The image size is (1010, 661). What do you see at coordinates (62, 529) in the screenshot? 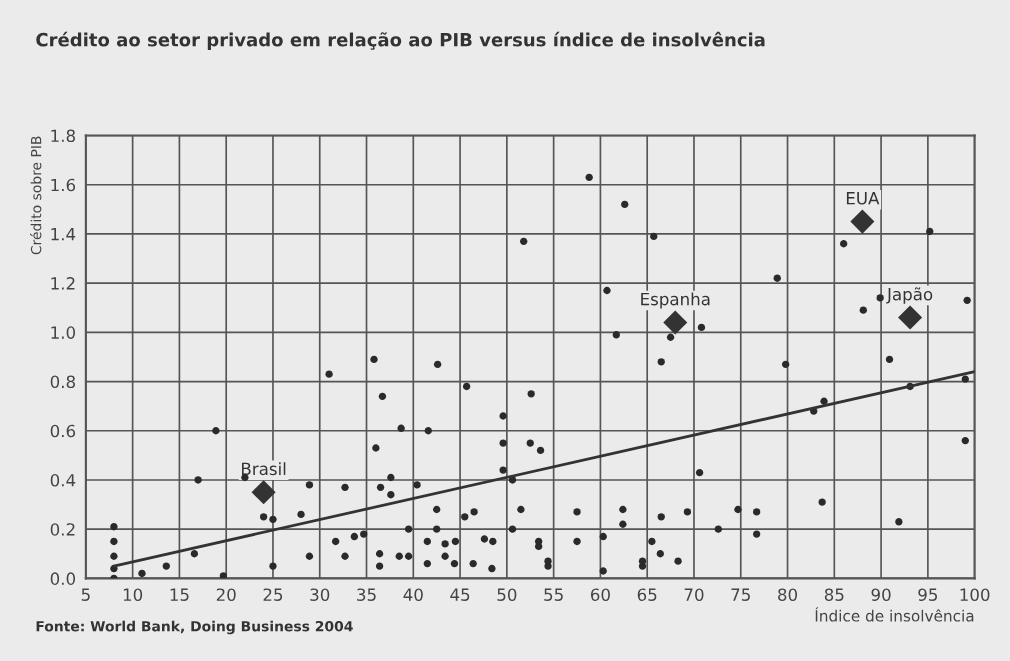
I see `y-tick-label: 0.2` at bounding box center [62, 529].